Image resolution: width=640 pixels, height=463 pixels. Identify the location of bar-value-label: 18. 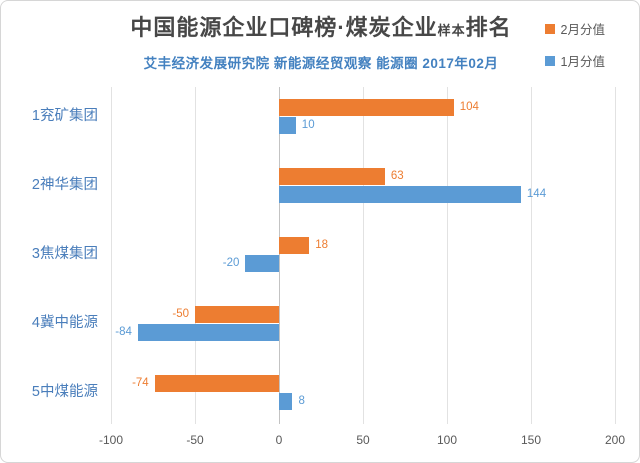
(322, 245).